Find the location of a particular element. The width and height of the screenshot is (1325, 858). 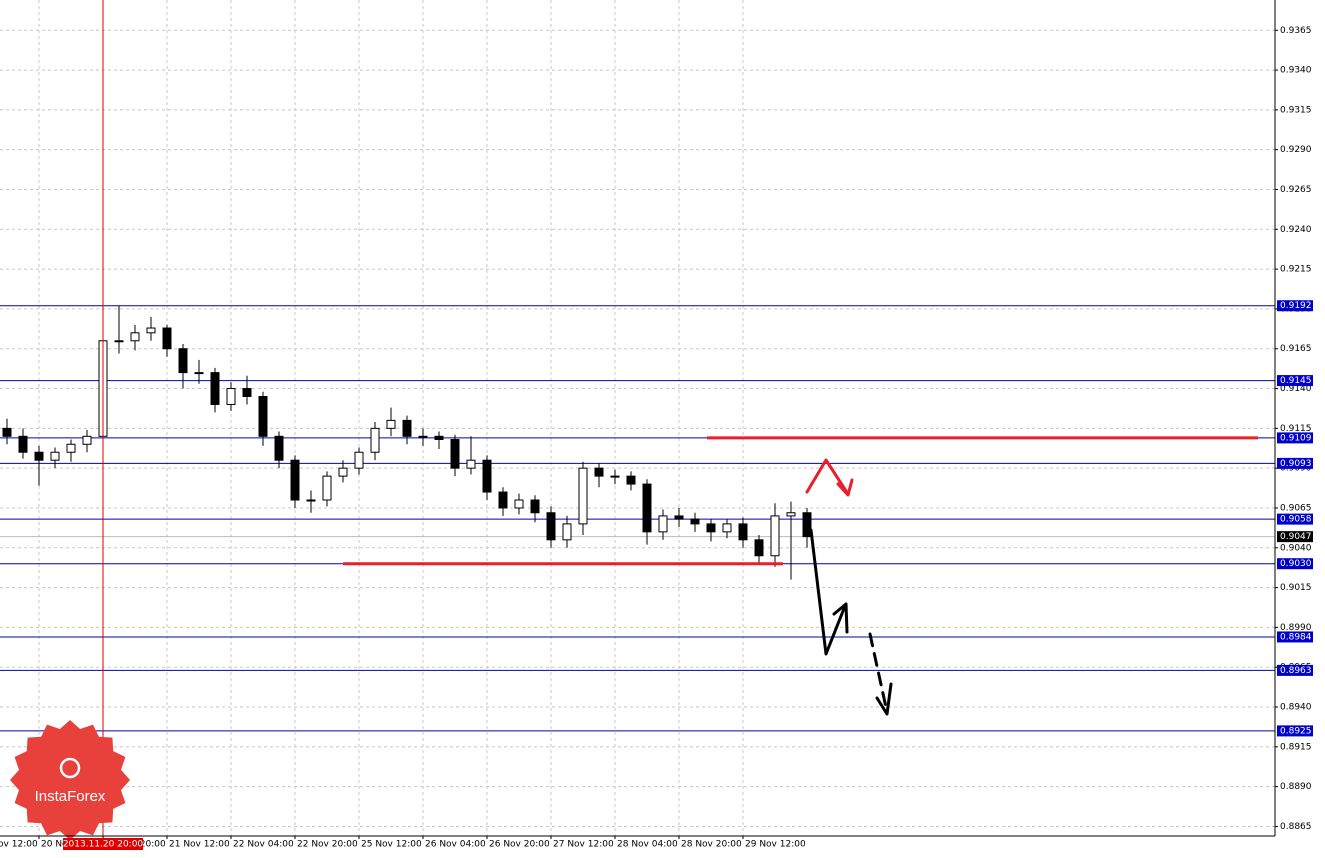

y-tick-label: 0.8940 is located at coordinates (1296, 708).